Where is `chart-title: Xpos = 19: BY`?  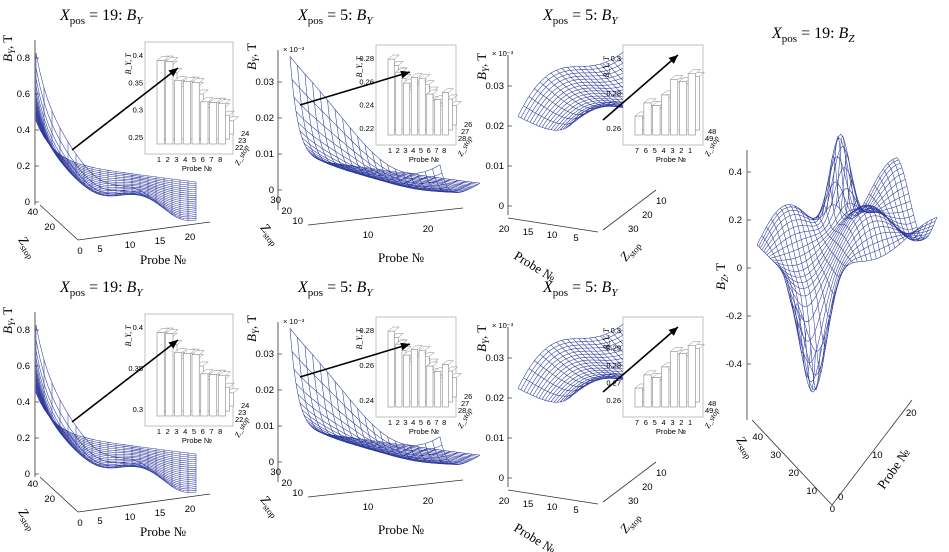
chart-title: Xpos = 19: BY is located at coordinates (101, 17).